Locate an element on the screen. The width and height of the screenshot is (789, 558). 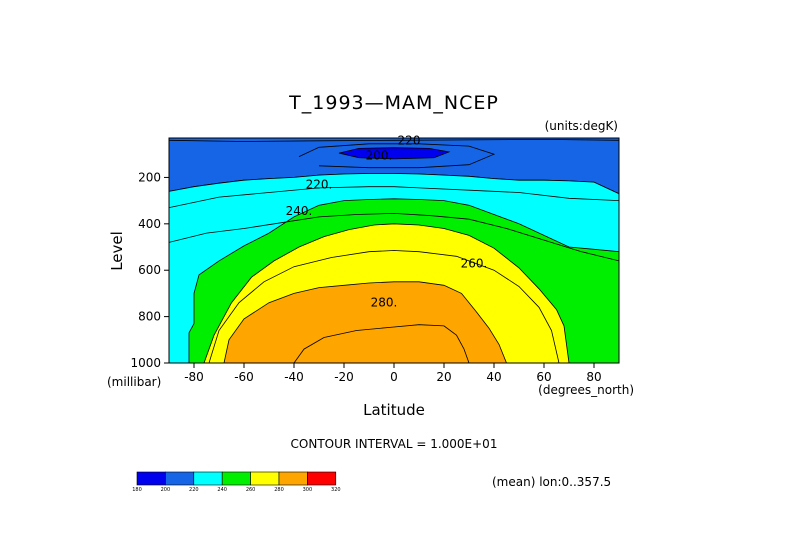
x-tick-label-40: 40 is located at coordinates (493, 377).